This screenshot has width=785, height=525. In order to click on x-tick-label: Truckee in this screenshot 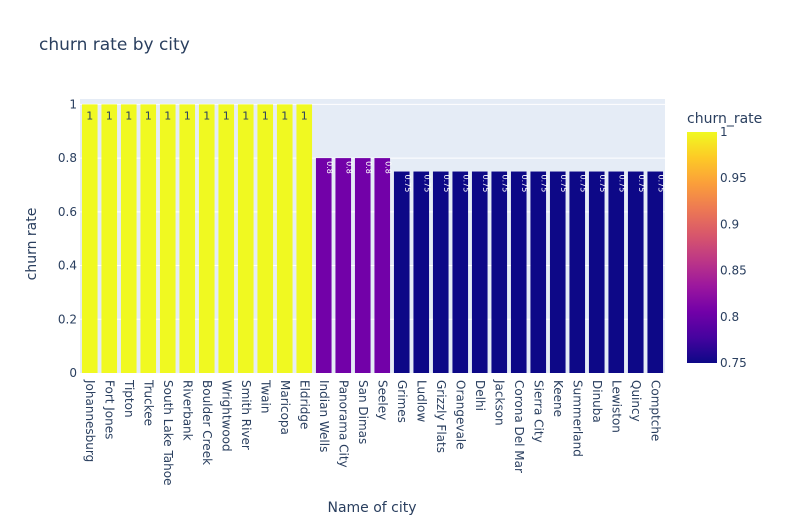, I will do `click(148, 402)`.